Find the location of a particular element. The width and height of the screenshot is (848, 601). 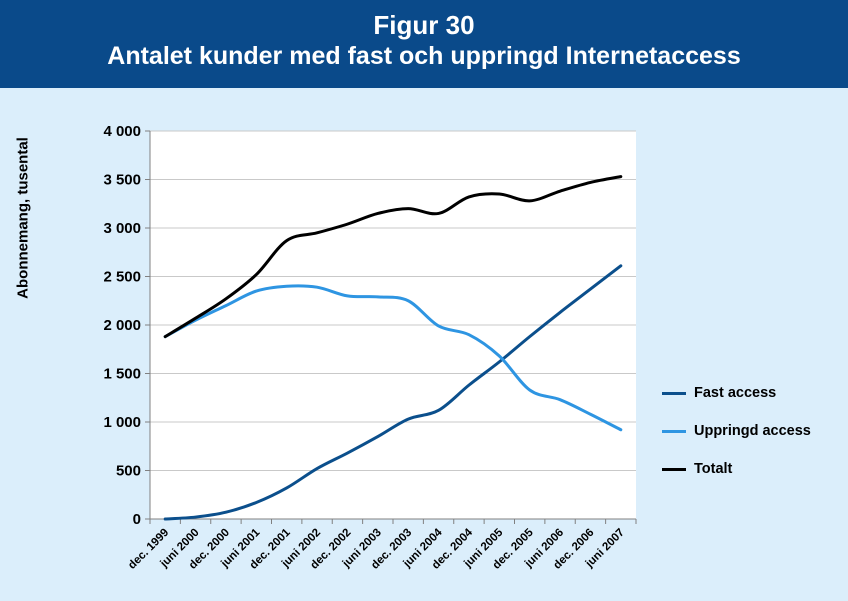

y-tick-label-0: 0 is located at coordinates (137, 519).